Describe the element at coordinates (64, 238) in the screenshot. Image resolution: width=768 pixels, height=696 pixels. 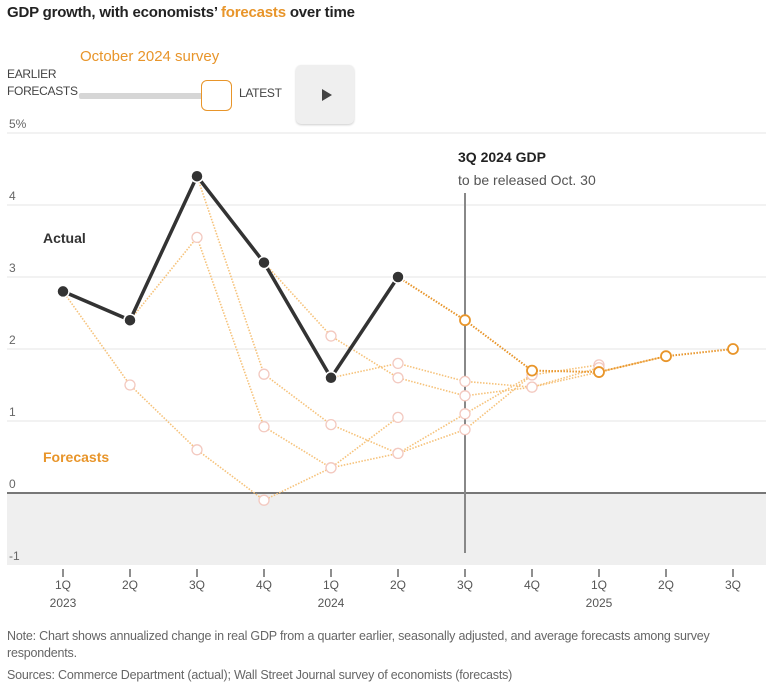
I see `actual-series-label: Actual` at that location.